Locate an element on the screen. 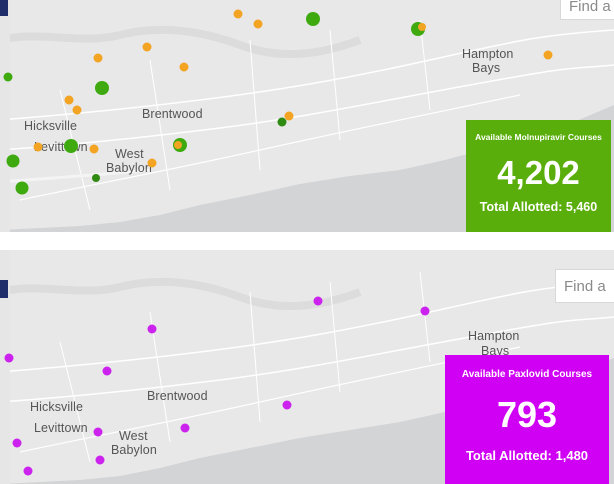 The width and height of the screenshot is (614, 484). card-title: Available Paxlovid Courses is located at coordinates (527, 374).